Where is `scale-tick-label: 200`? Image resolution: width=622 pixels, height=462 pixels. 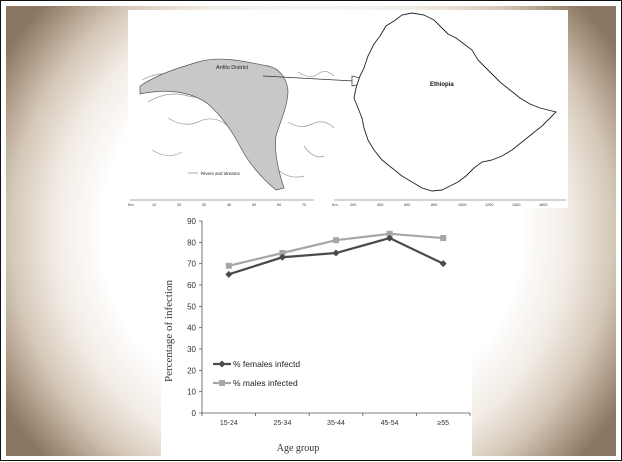 scale-tick-label: 200 is located at coordinates (353, 205).